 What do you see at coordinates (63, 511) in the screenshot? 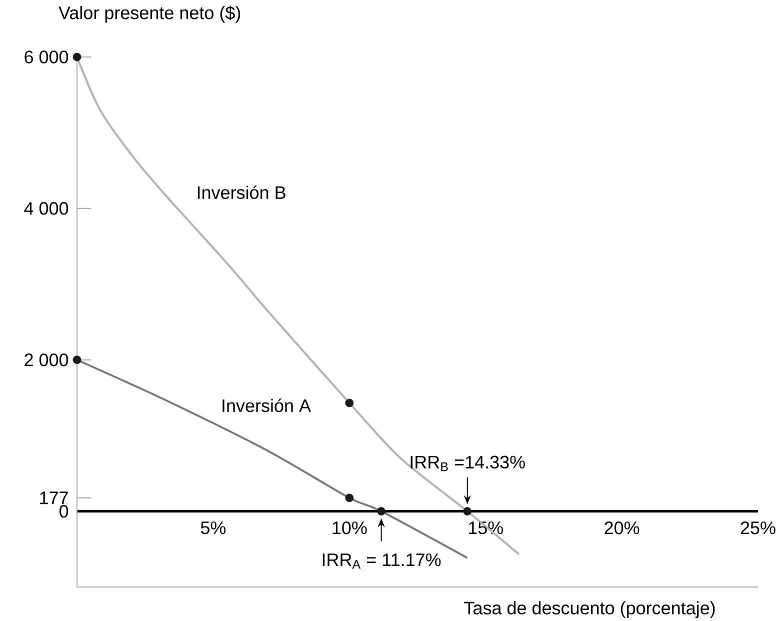
I see `y-tick-label: 0` at bounding box center [63, 511].